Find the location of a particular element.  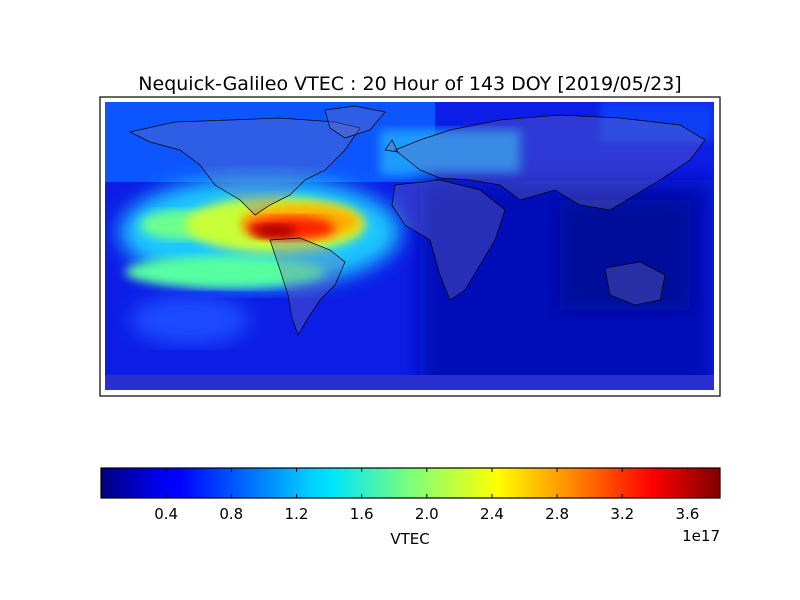

colorbar is located at coordinates (410, 483).